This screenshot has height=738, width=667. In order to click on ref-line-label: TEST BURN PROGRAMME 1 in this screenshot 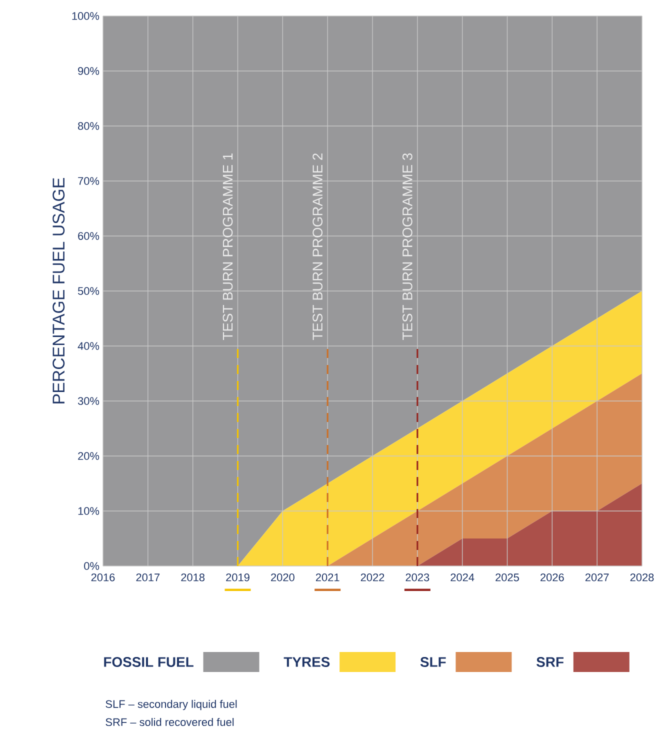, I will do `click(227, 246)`.